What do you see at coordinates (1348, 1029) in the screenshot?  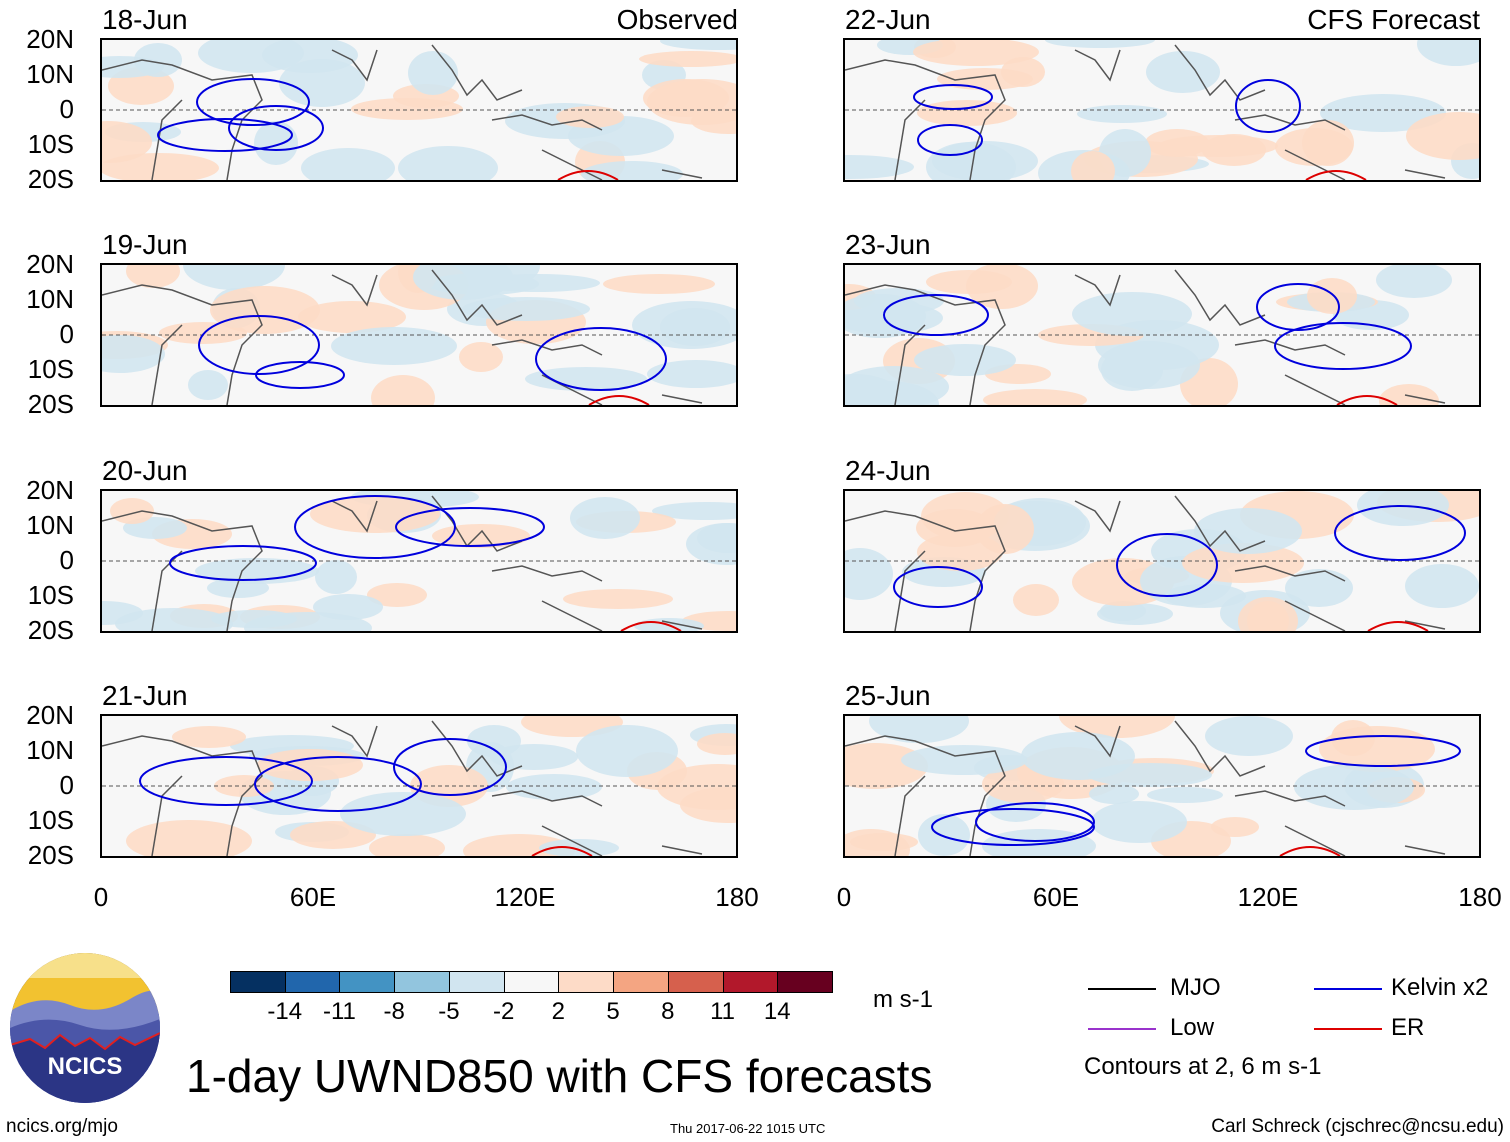 I see `legend-line-er` at bounding box center [1348, 1029].